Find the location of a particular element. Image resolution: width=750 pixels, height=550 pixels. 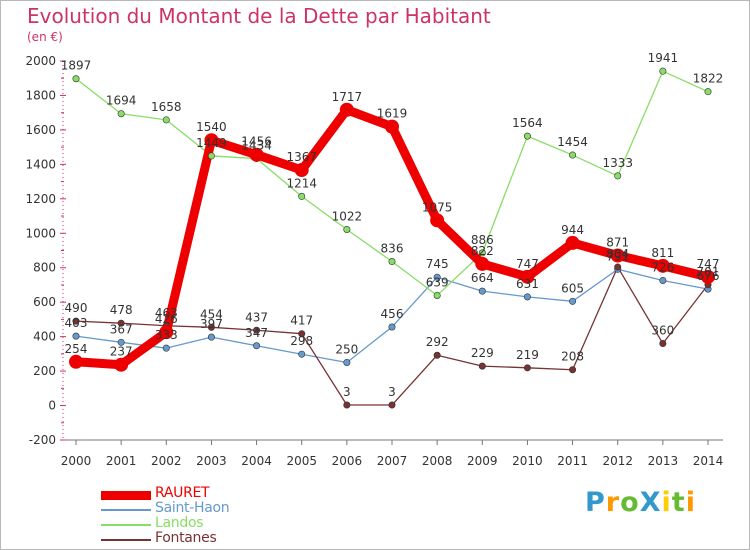

data-label-rauret: 1717 is located at coordinates (347, 97).